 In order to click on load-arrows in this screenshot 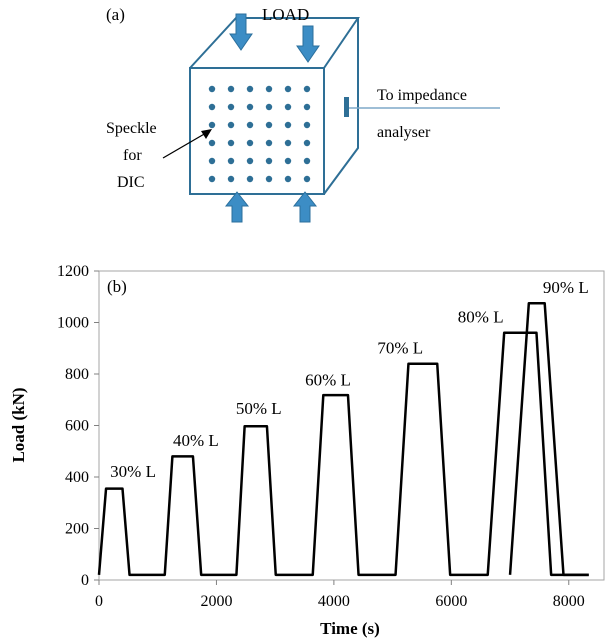, I will do `click(272, 118)`.